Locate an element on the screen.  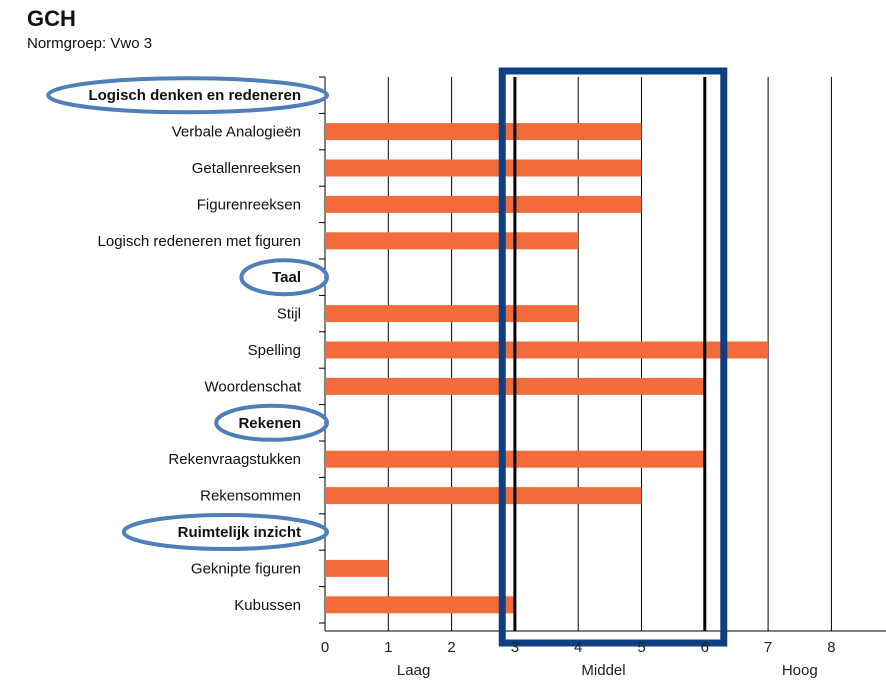
x-tick-label: 7 is located at coordinates (768, 647).